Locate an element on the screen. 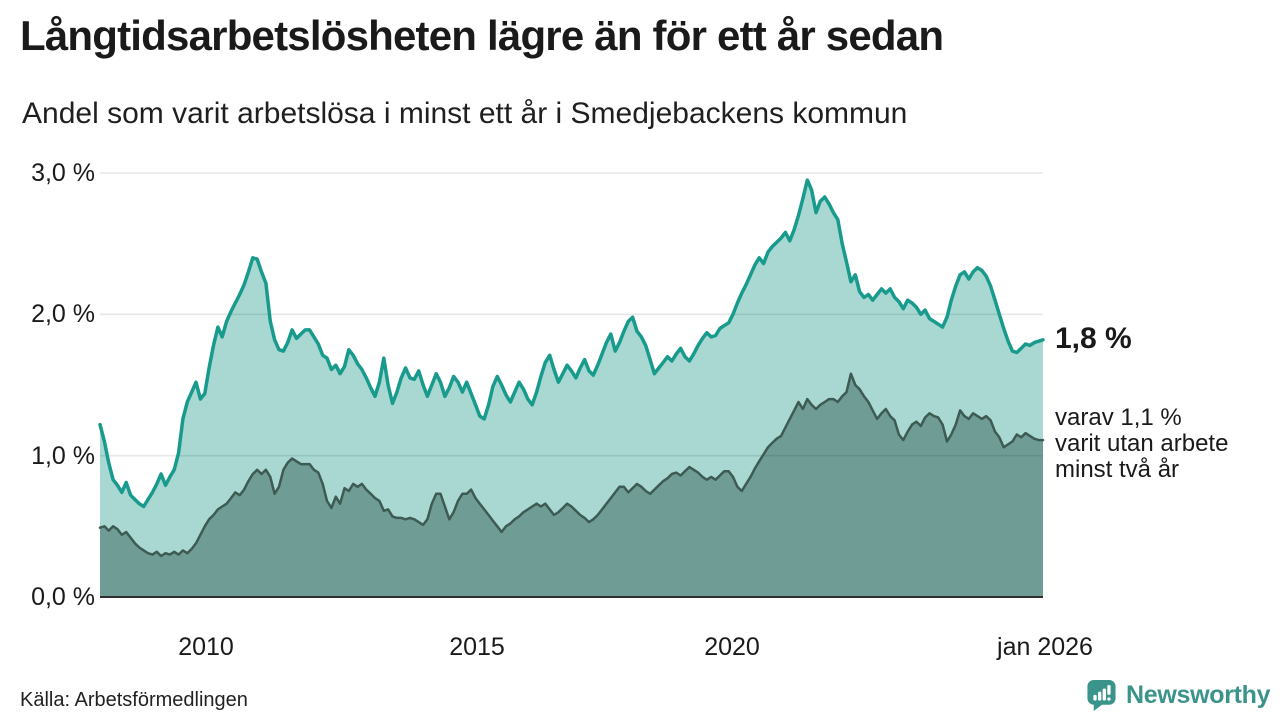 This screenshot has height=720, width=1280. y-axis-tick-2: 2,0 % is located at coordinates (63, 314).